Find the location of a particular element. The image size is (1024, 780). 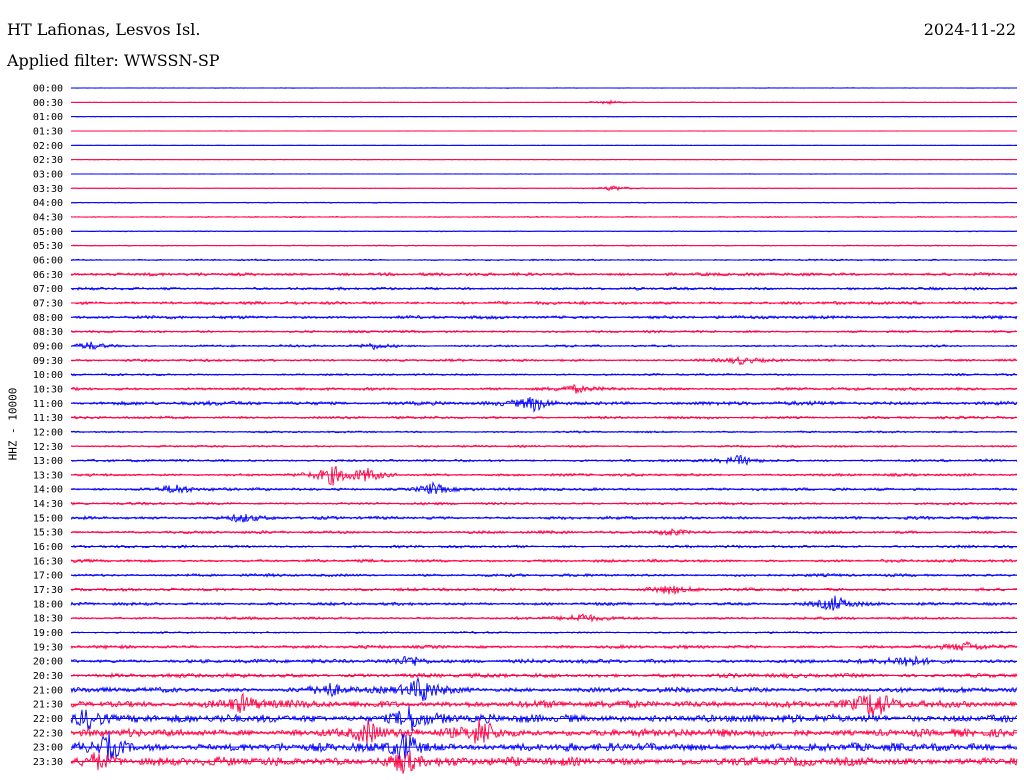

date-label: 2024-11-22 is located at coordinates (969, 29).